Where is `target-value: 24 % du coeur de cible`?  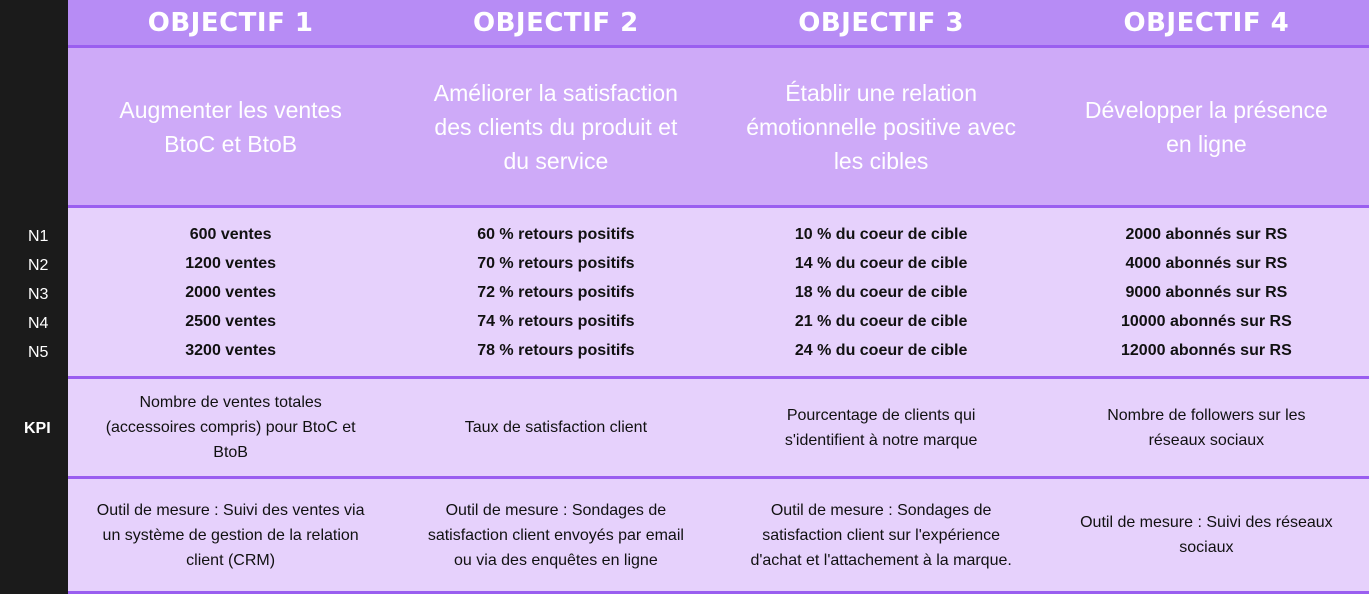 target-value: 24 % du coeur de cible is located at coordinates (881, 350).